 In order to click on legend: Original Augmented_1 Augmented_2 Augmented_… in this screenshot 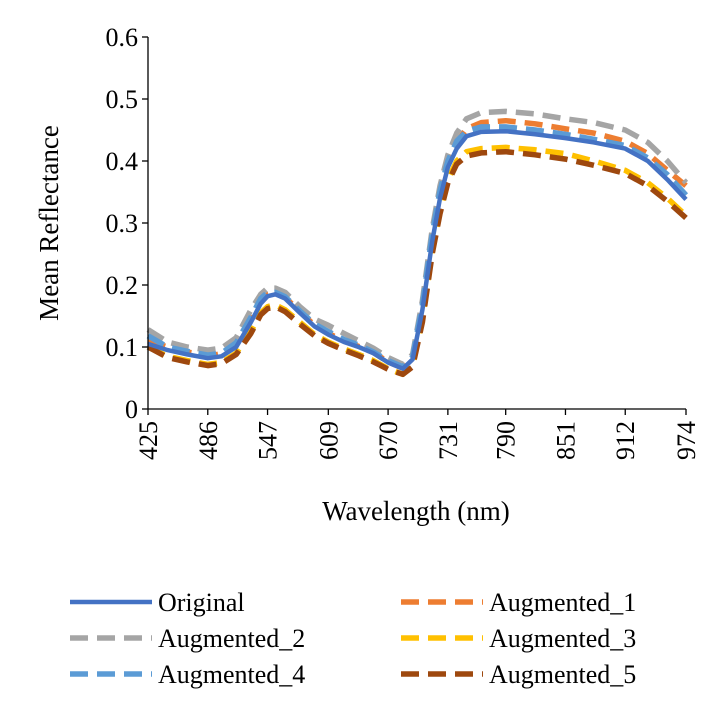, I will do `click(353, 638)`.